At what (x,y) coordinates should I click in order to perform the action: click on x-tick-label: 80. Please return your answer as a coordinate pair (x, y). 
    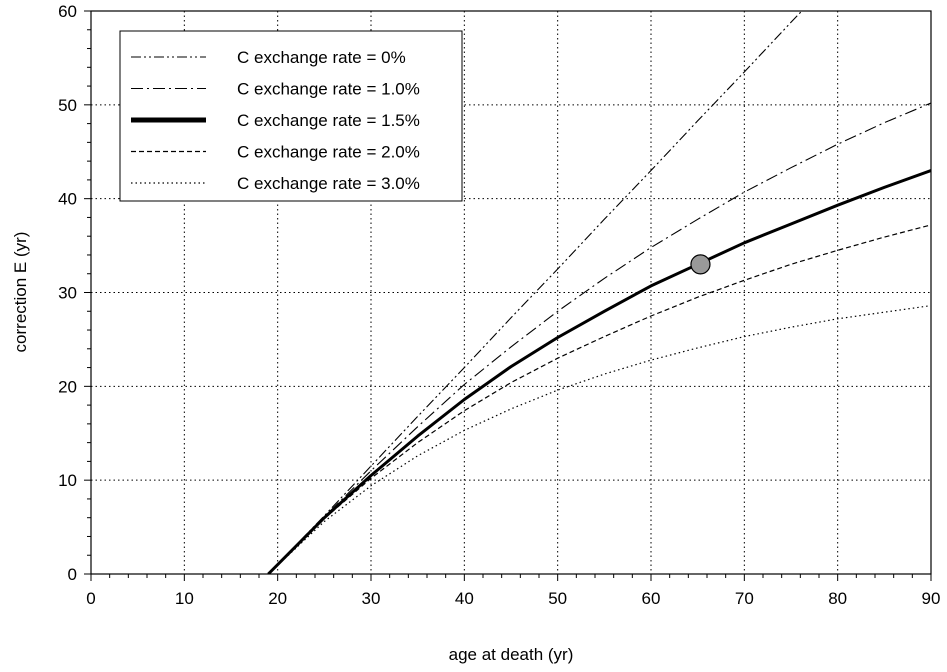
    Looking at the image, I should click on (837, 598).